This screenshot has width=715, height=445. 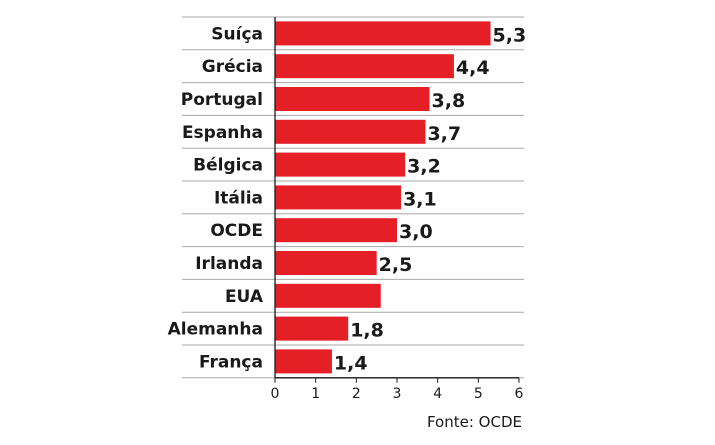 I want to click on x-tick-label: 0, so click(x=275, y=394).